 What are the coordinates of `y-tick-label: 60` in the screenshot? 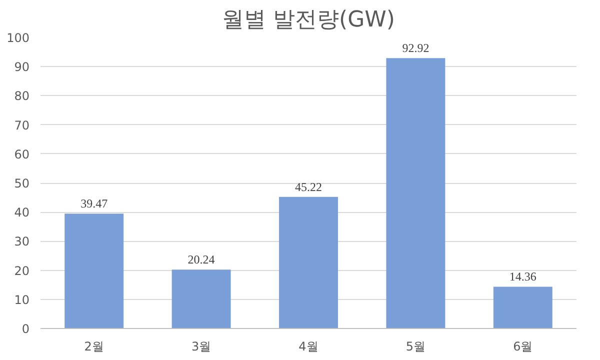 It's located at (22, 154).